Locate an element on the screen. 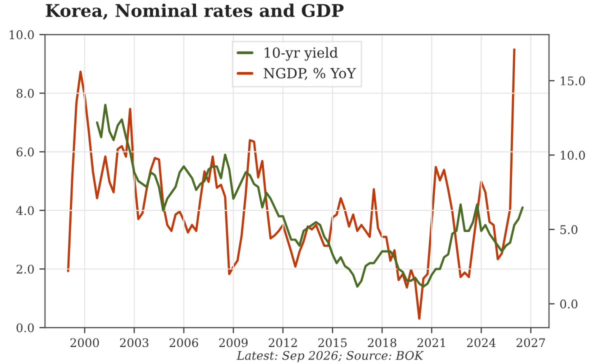 The height and width of the screenshot is (364, 600). y2-tick-label: 15.0 is located at coordinates (572, 81).